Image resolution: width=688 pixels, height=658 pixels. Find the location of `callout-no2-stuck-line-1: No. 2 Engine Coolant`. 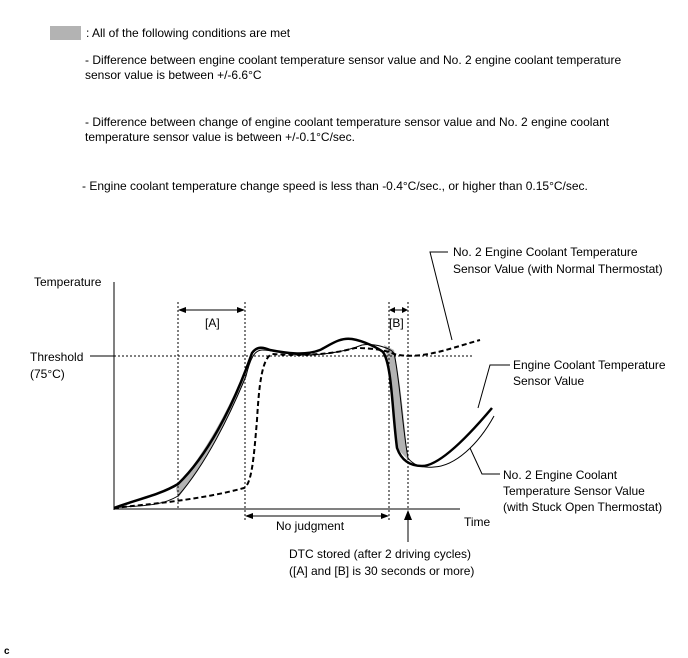

callout-no2-stuck-line-1: No. 2 Engine Coolant is located at coordinates (560, 475).